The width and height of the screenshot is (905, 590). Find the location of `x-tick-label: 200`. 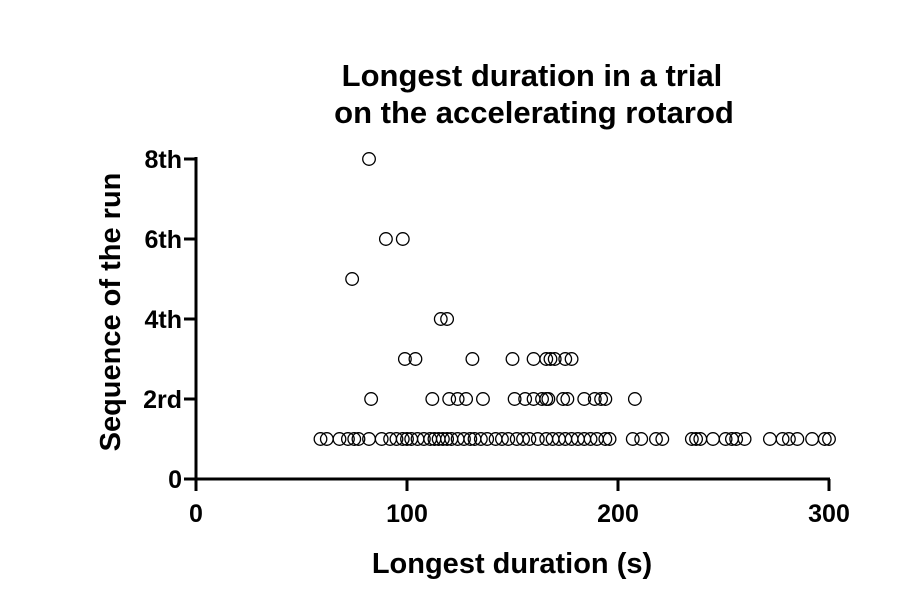

x-tick-label: 200 is located at coordinates (618, 514).